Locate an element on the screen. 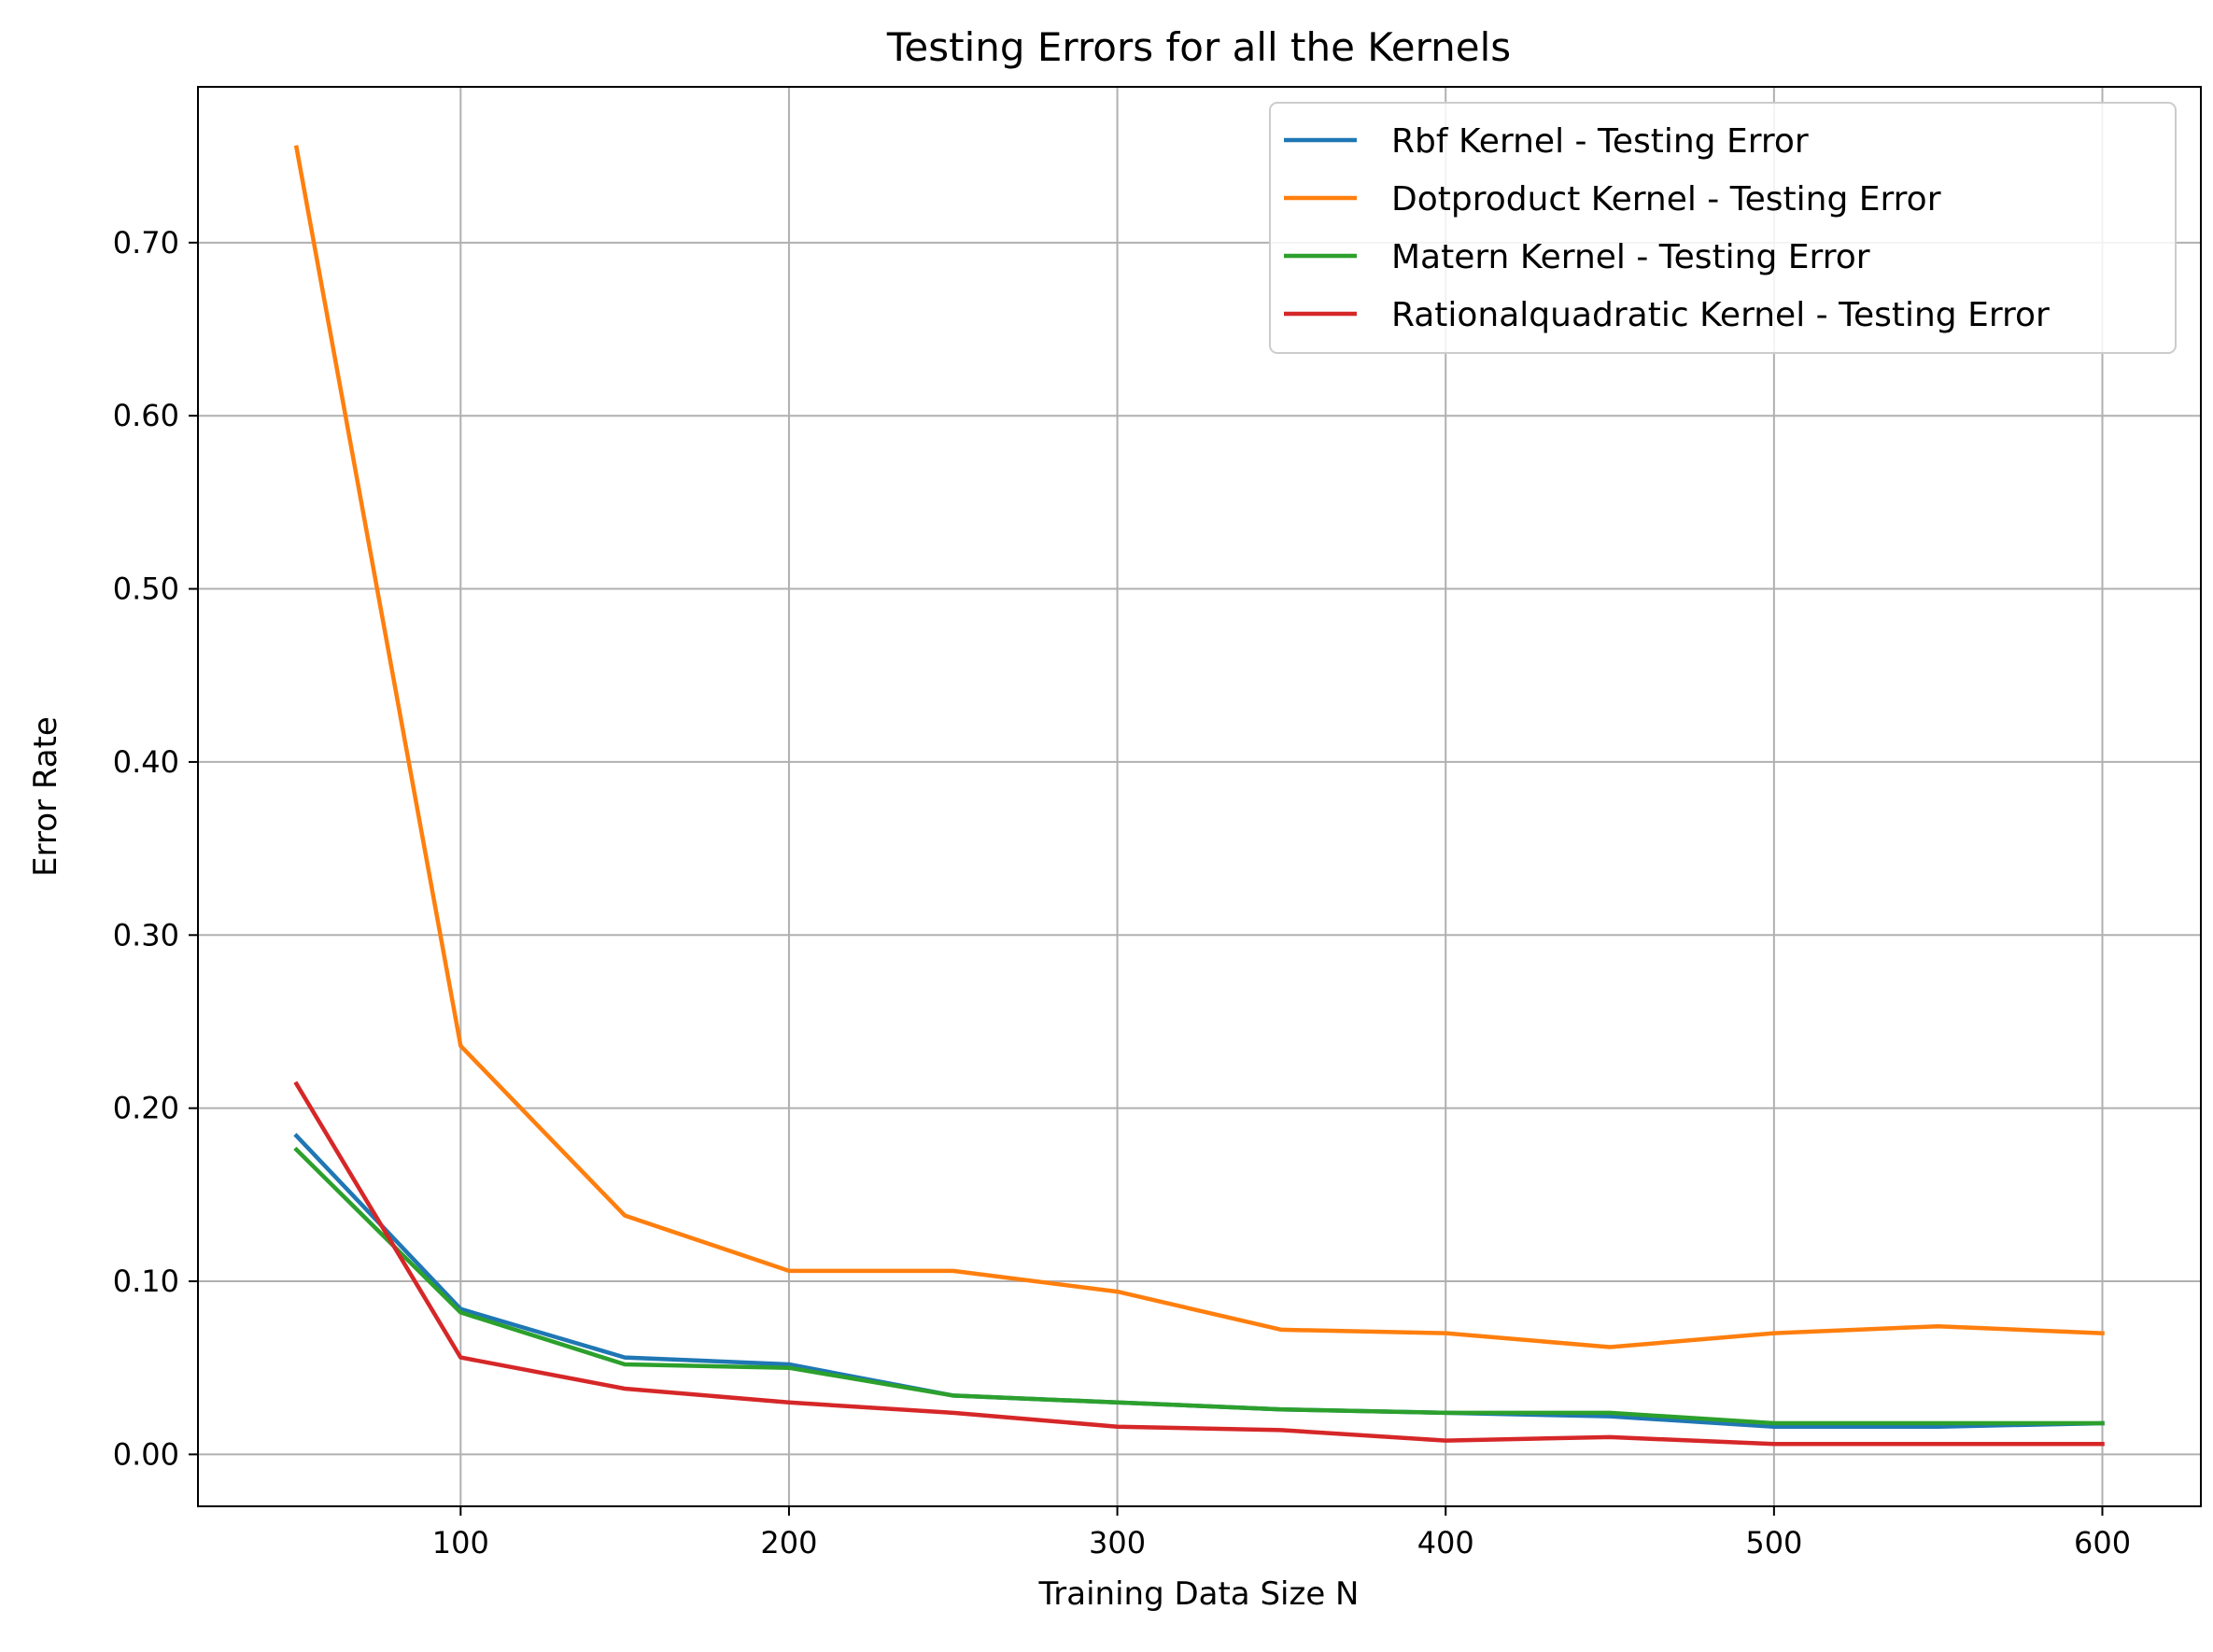 The height and width of the screenshot is (1652, 2213). x-tick-label: 100 is located at coordinates (461, 1542).